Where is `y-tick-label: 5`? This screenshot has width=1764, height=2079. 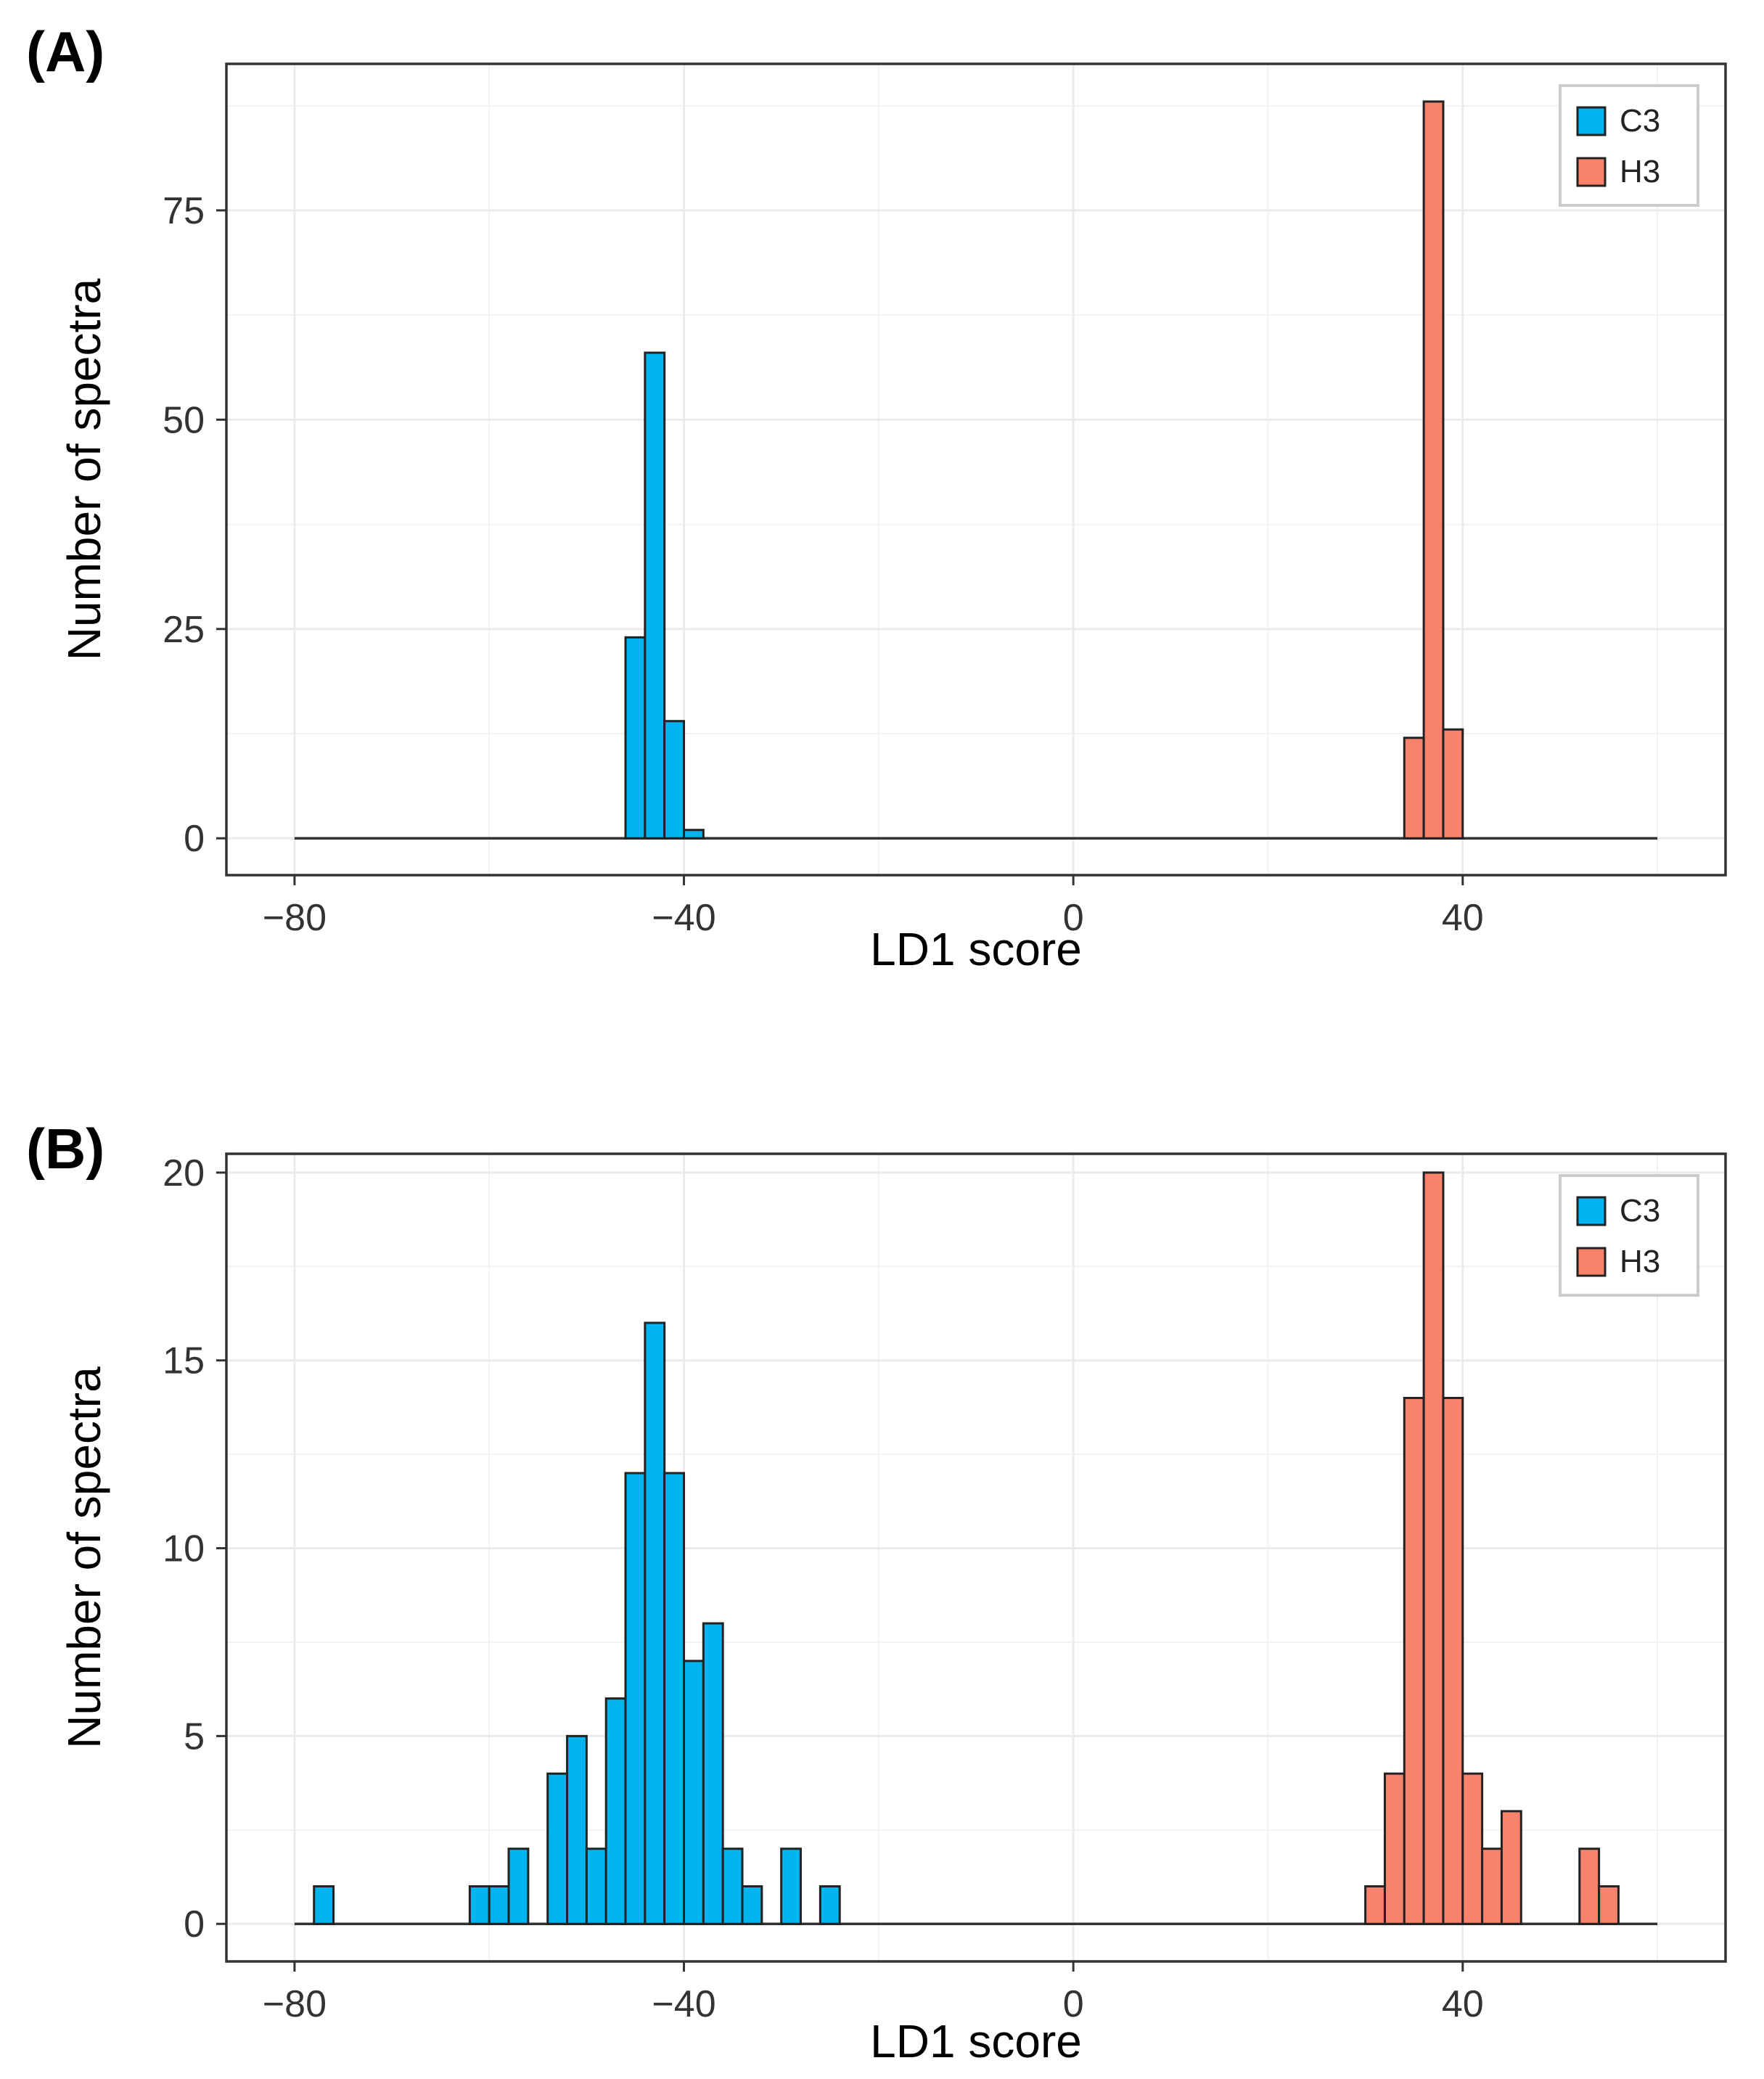
y-tick-label: 5 is located at coordinates (194, 1736).